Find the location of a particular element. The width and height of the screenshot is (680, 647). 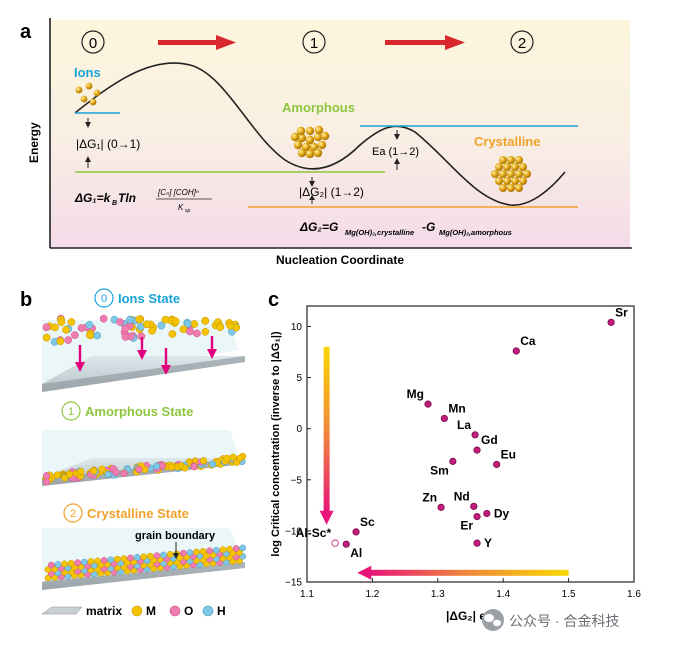

amorphous-cluster is located at coordinates (310, 142).